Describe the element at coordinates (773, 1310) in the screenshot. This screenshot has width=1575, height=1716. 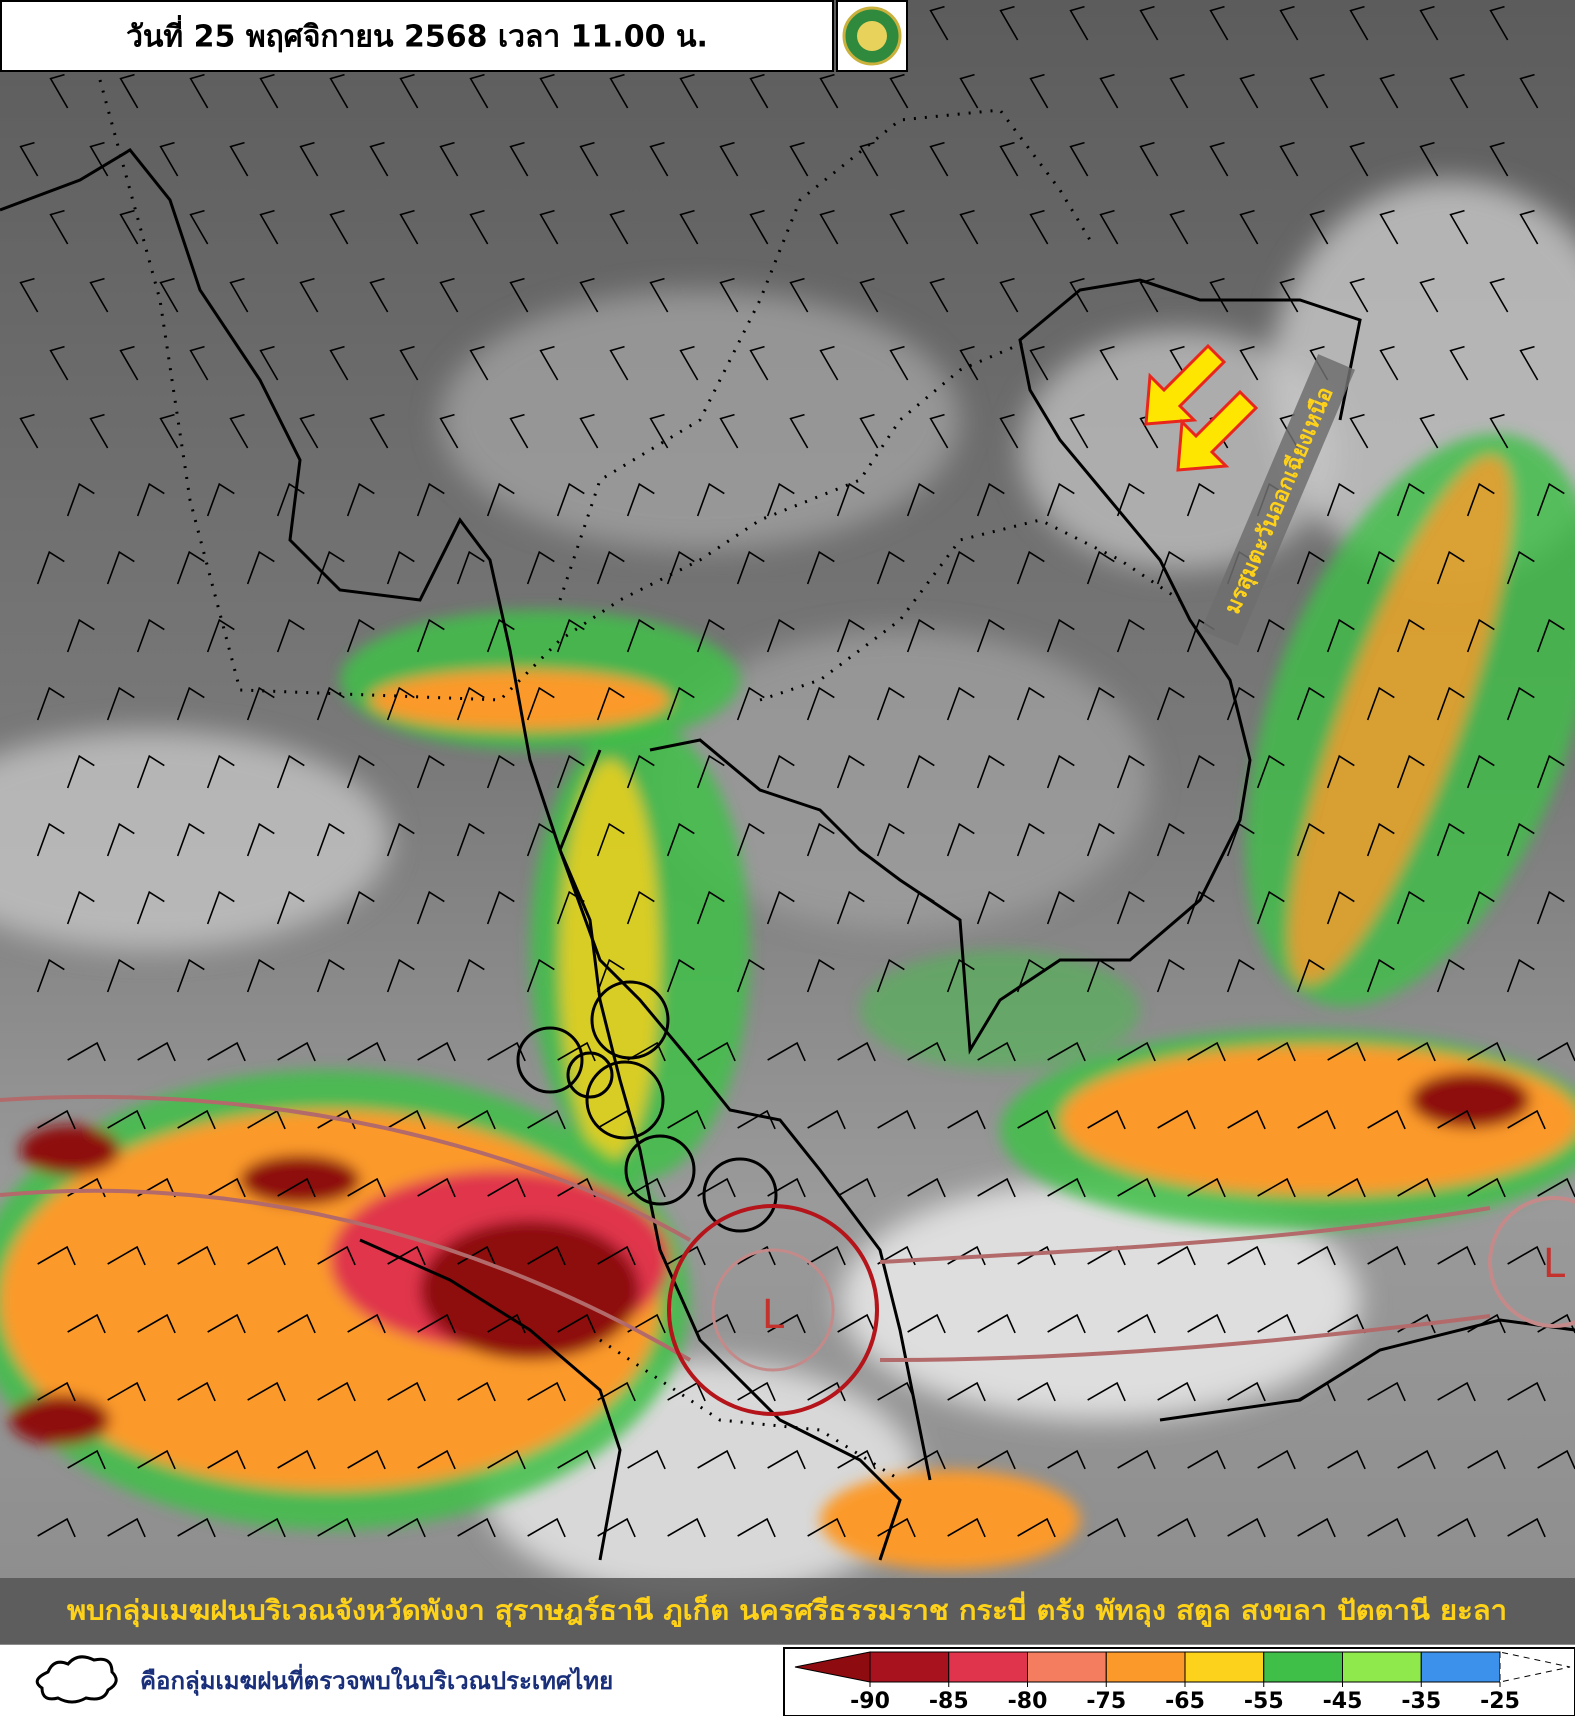
I see `low-pressure-circle` at that location.